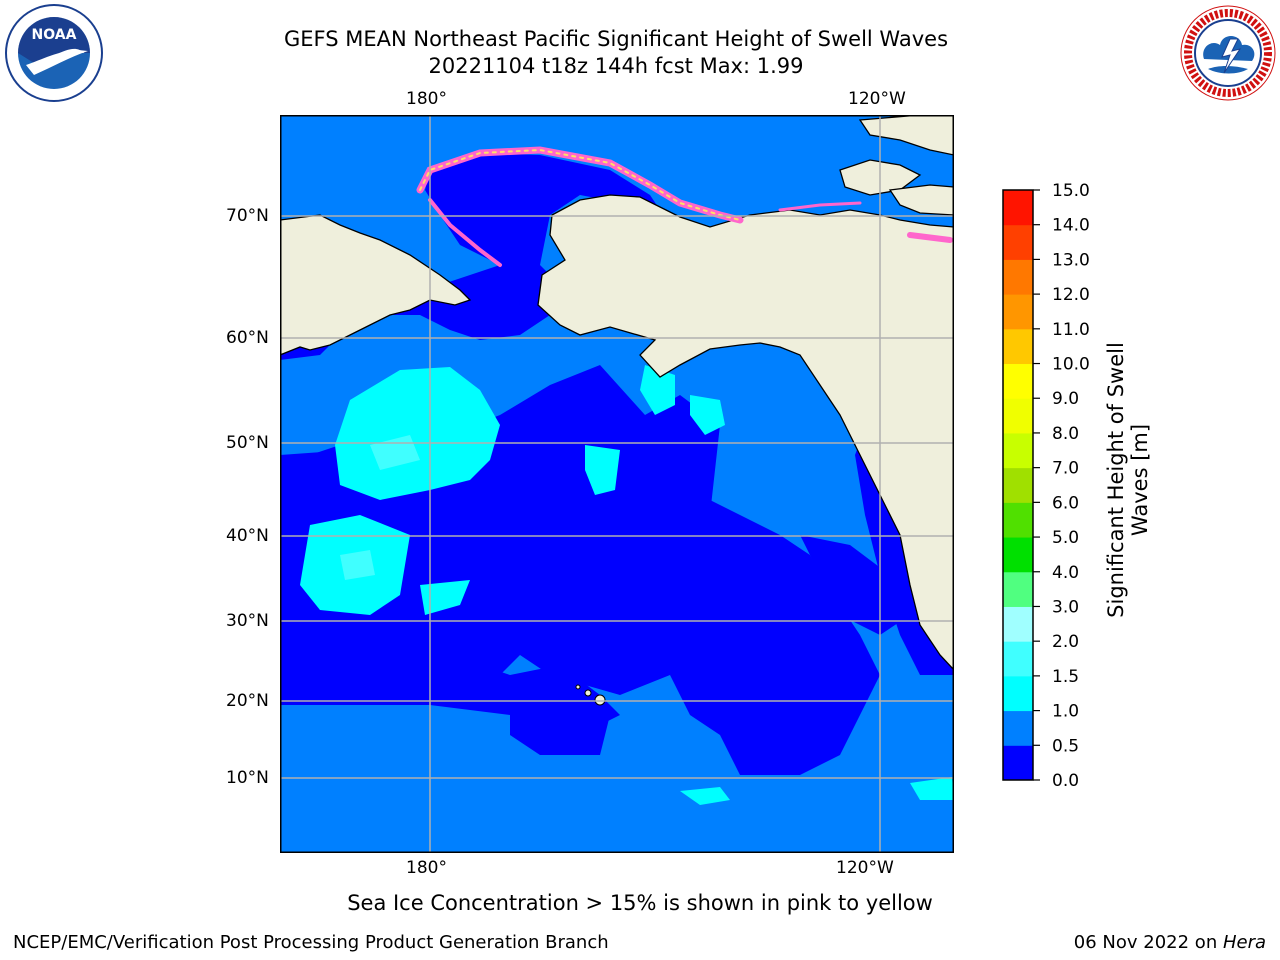 The image size is (1280, 960). What do you see at coordinates (1065, 746) in the screenshot?
I see `colorbar-tick-label: 0.5` at bounding box center [1065, 746].